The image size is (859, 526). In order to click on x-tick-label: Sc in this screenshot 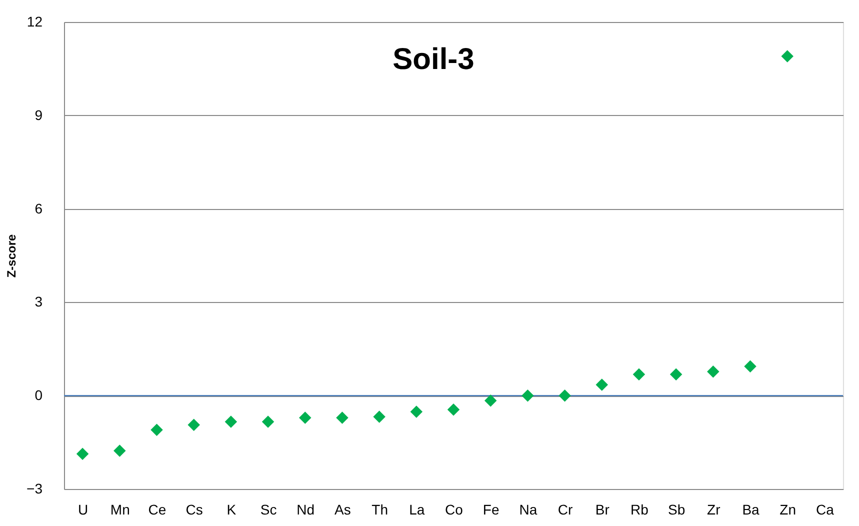, I will do `click(268, 510)`.